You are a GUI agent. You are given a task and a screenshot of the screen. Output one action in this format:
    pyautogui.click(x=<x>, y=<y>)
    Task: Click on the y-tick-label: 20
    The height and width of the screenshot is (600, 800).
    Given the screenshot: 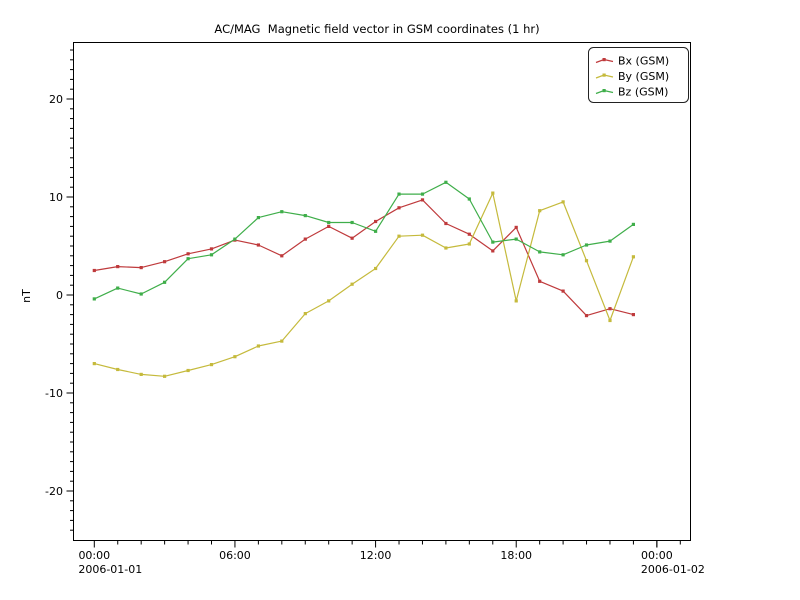 What is the action you would take?
    pyautogui.click(x=56, y=99)
    